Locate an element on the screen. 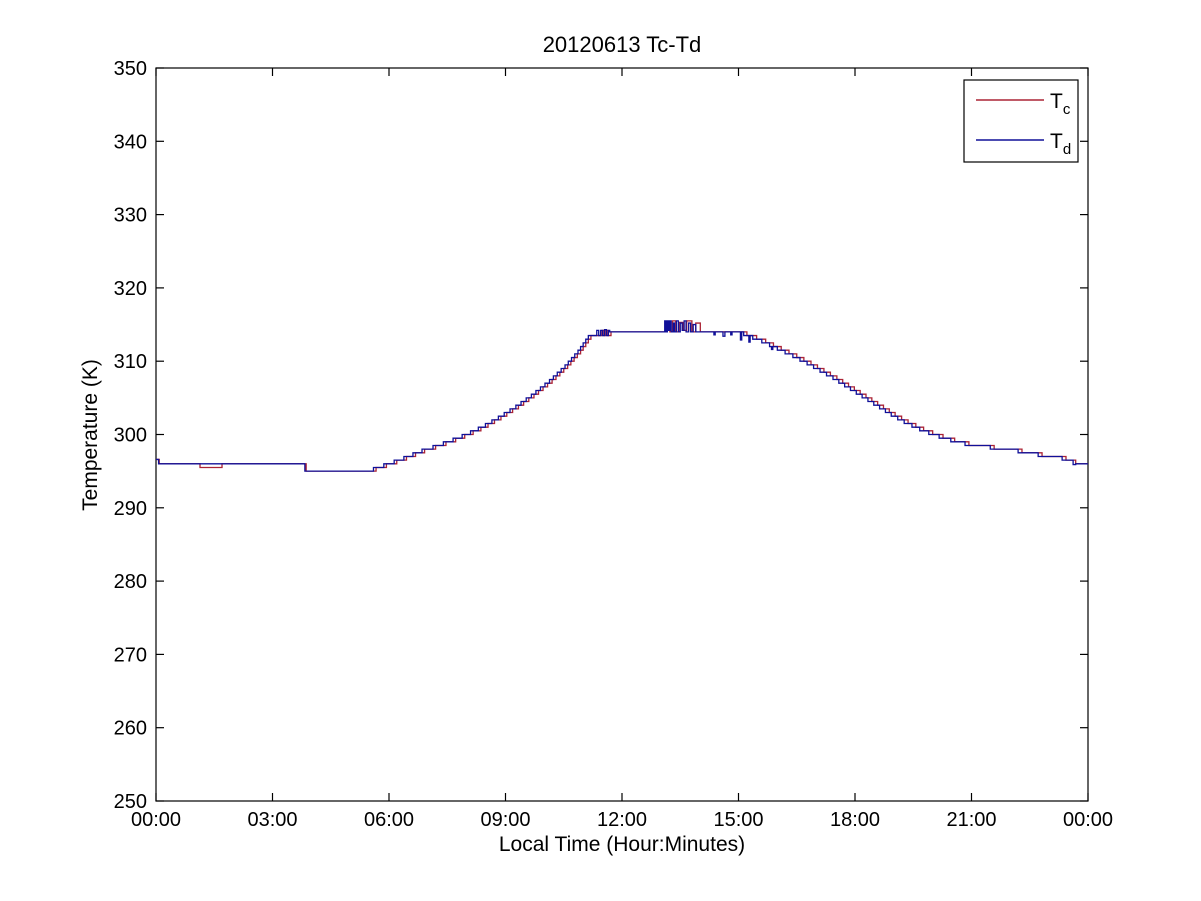 This screenshot has width=1201, height=901. y-tick-label: 340 is located at coordinates (130, 142).